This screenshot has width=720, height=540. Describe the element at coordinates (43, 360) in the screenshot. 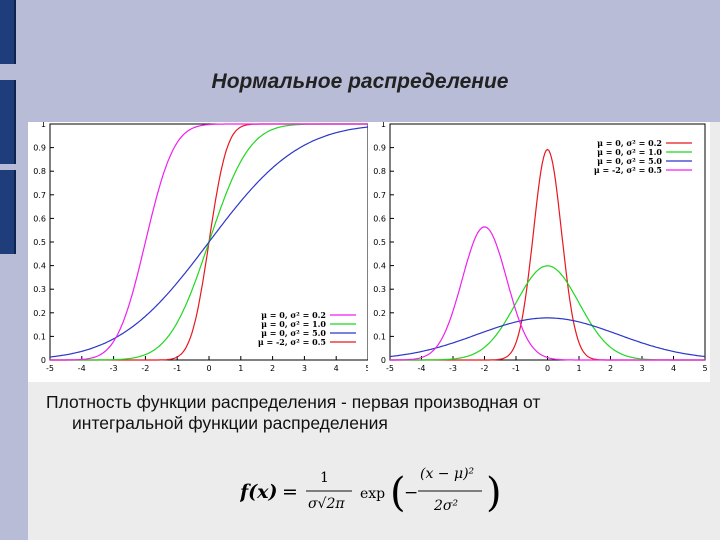

I see `cdf-ytick-label: 0` at that location.